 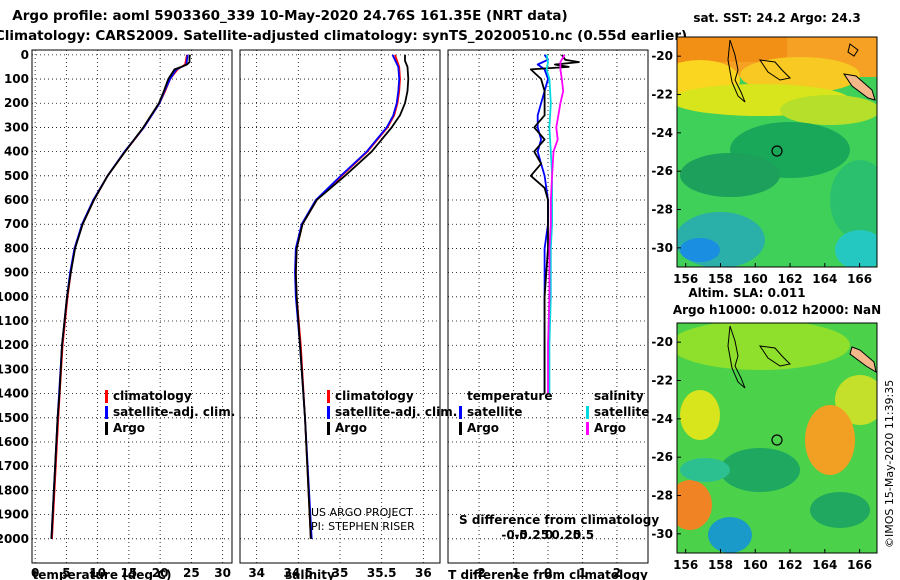 I want to click on legend-climatology: climatology, so click(x=152, y=396).